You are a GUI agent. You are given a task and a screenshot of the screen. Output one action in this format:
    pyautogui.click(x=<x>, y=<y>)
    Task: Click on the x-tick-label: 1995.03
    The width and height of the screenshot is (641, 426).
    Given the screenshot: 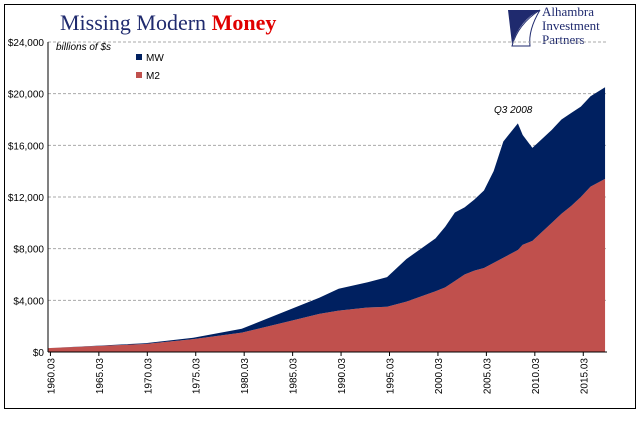 What is the action you would take?
    pyautogui.click(x=391, y=376)
    